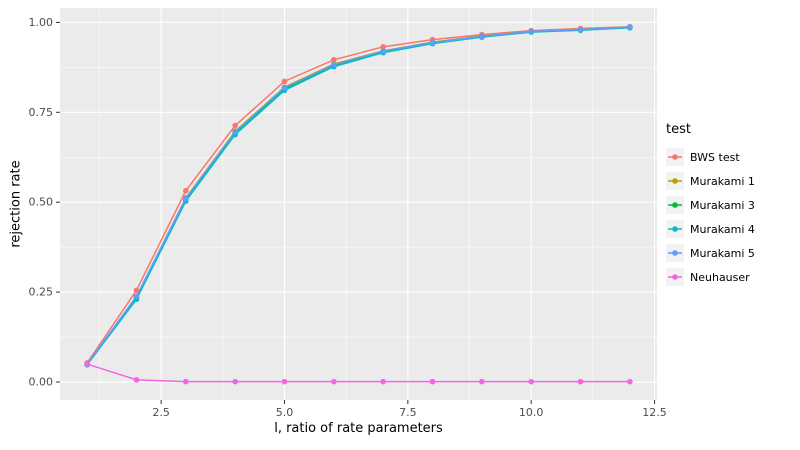 The width and height of the screenshot is (800, 450). What do you see at coordinates (678, 129) in the screenshot?
I see `legend-title: test` at bounding box center [678, 129].